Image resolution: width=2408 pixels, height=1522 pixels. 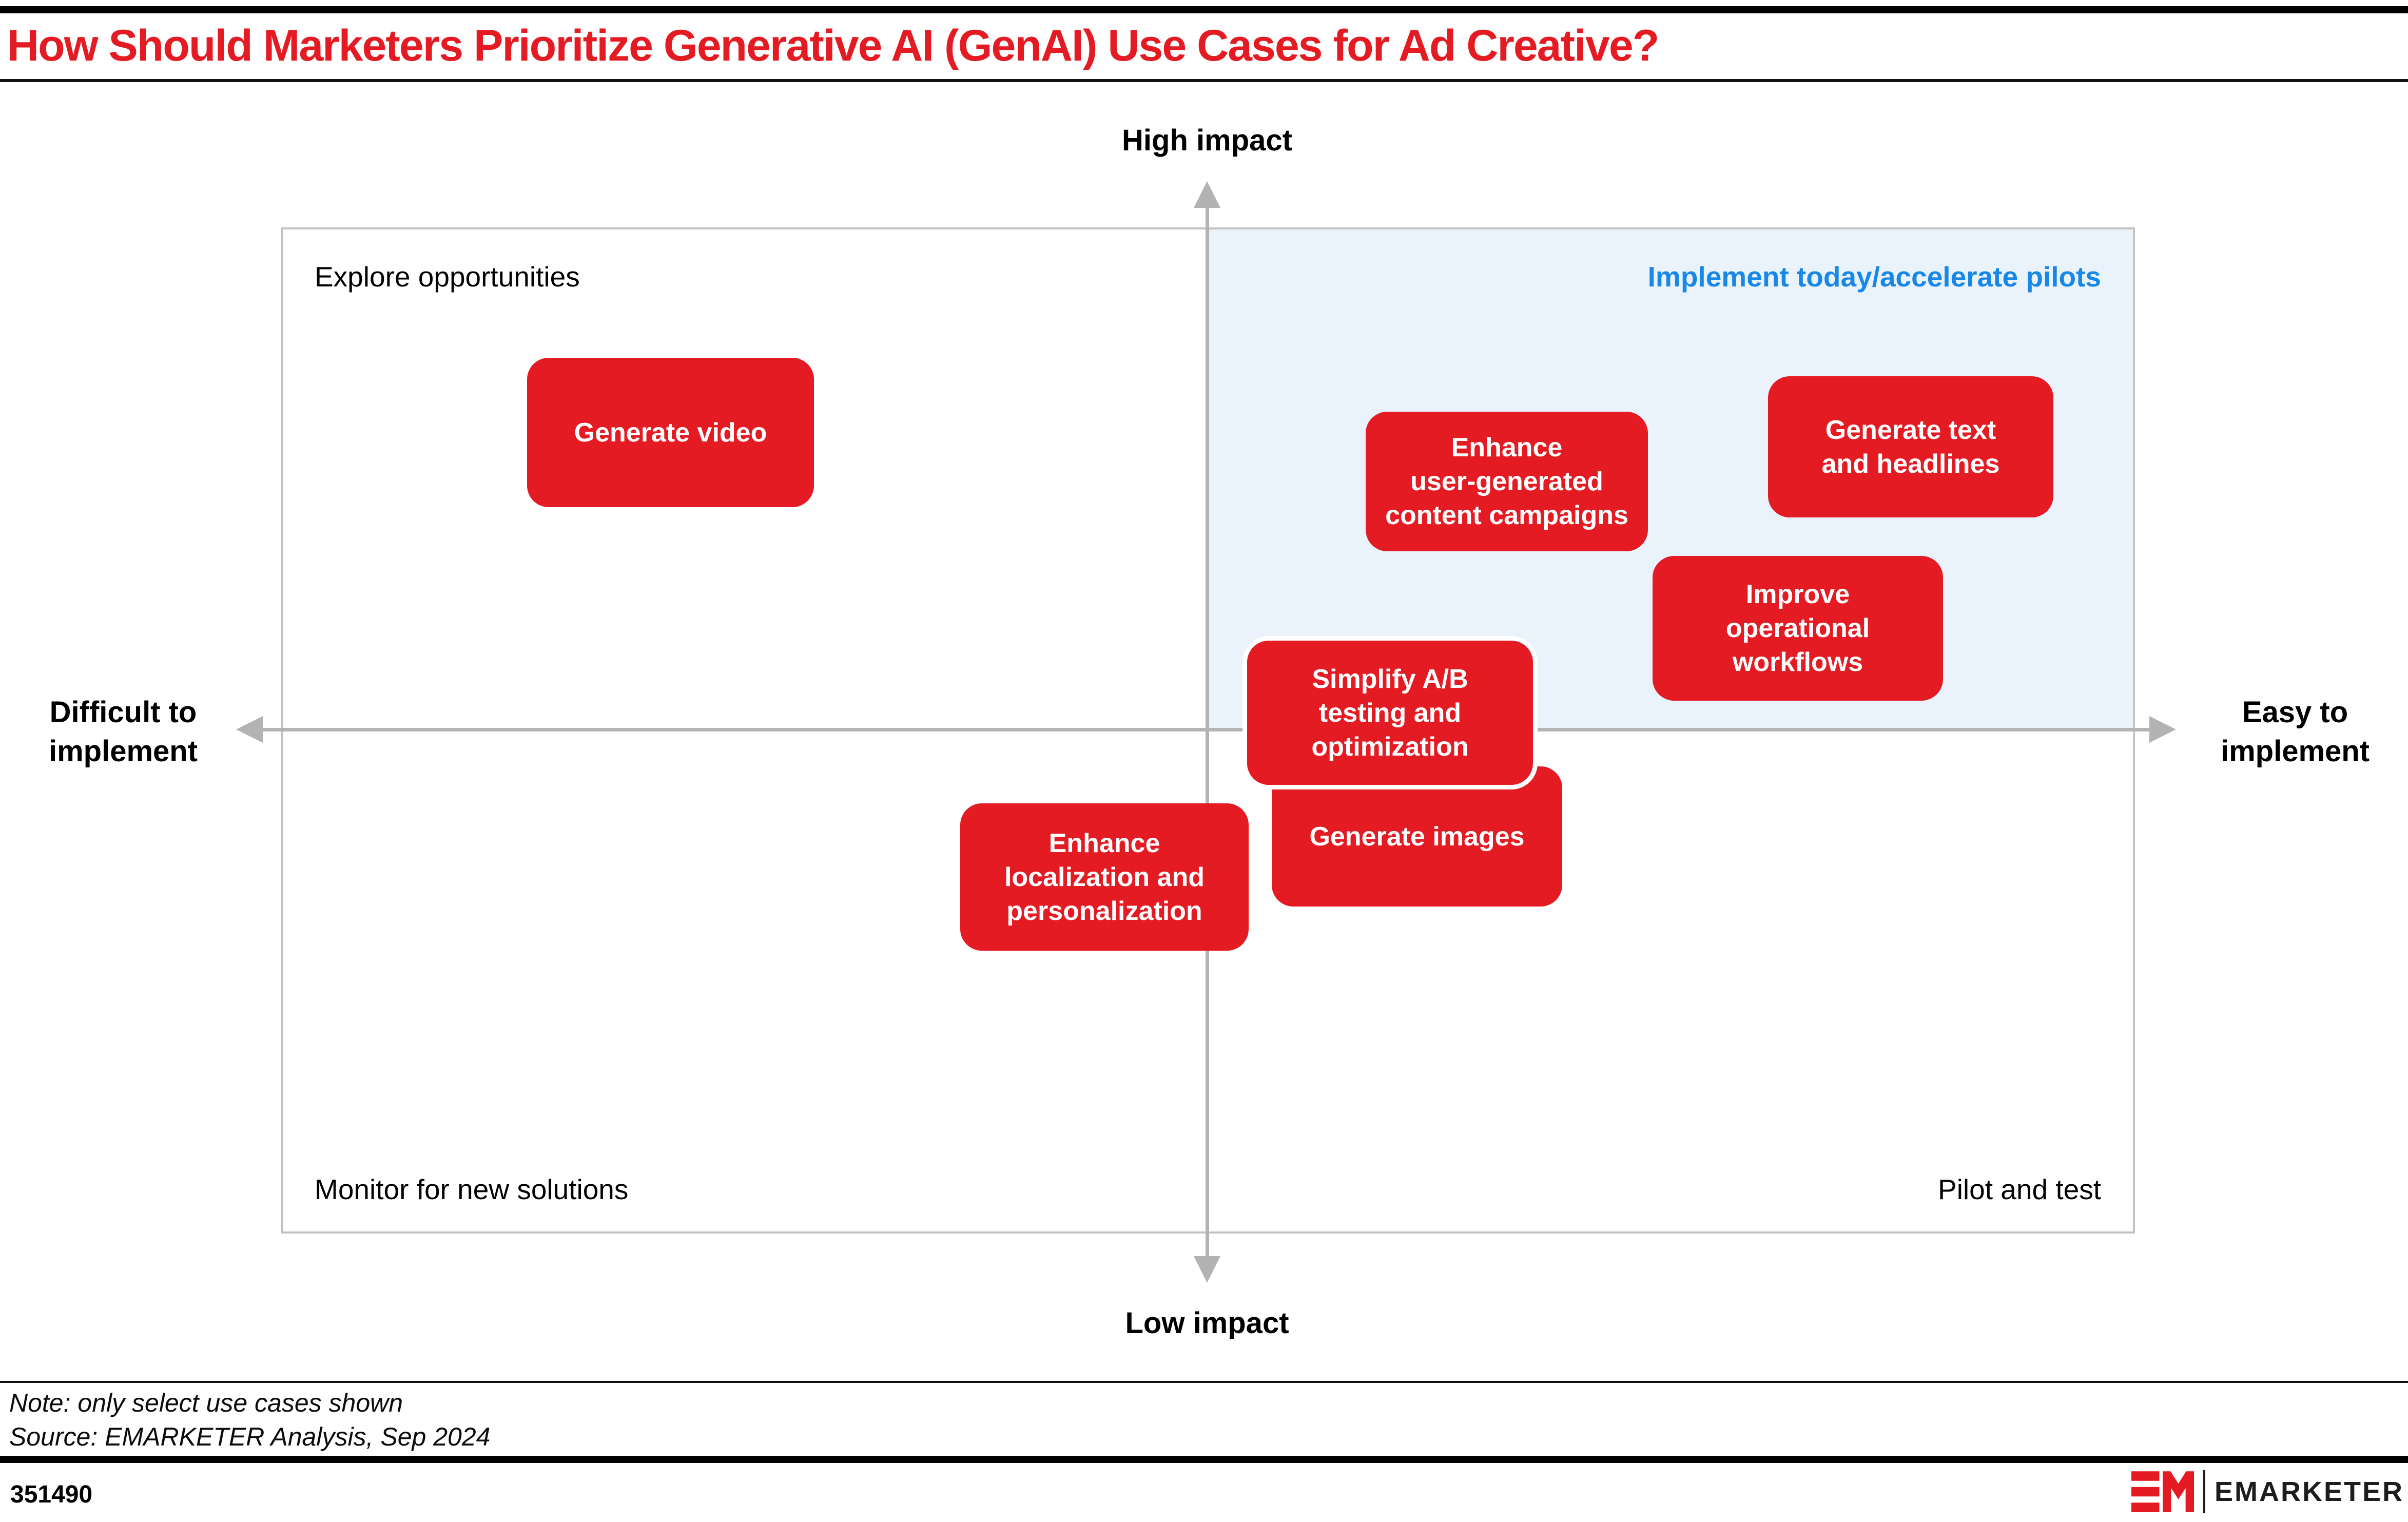 What do you see at coordinates (1204, 1459) in the screenshot?
I see `footer-divider` at bounding box center [1204, 1459].